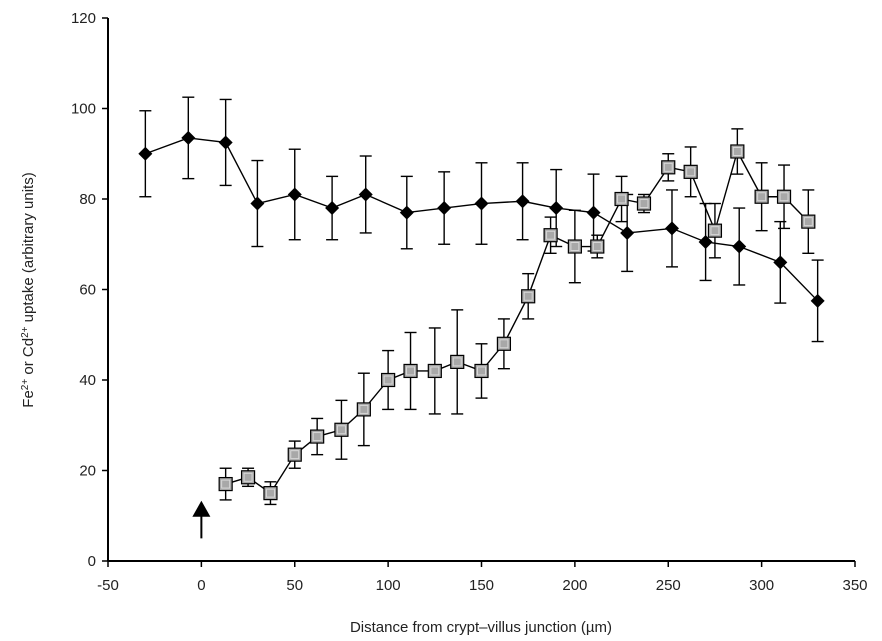 This screenshot has width=882, height=641. I want to click on x-tick-label: -50, so click(108, 585).